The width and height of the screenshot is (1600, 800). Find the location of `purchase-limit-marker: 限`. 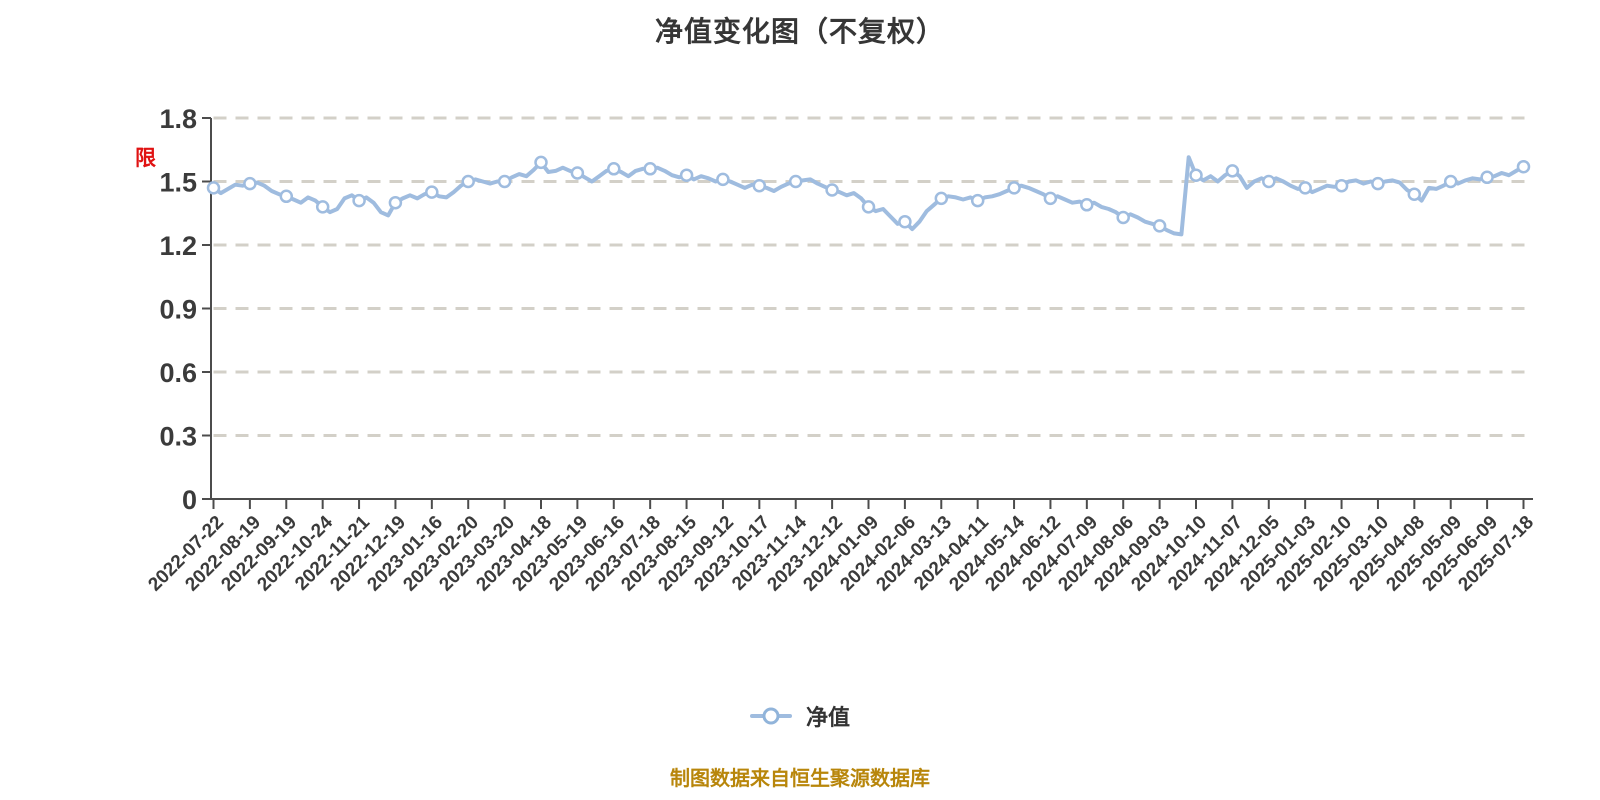

purchase-limit-marker: 限 is located at coordinates (145, 158).